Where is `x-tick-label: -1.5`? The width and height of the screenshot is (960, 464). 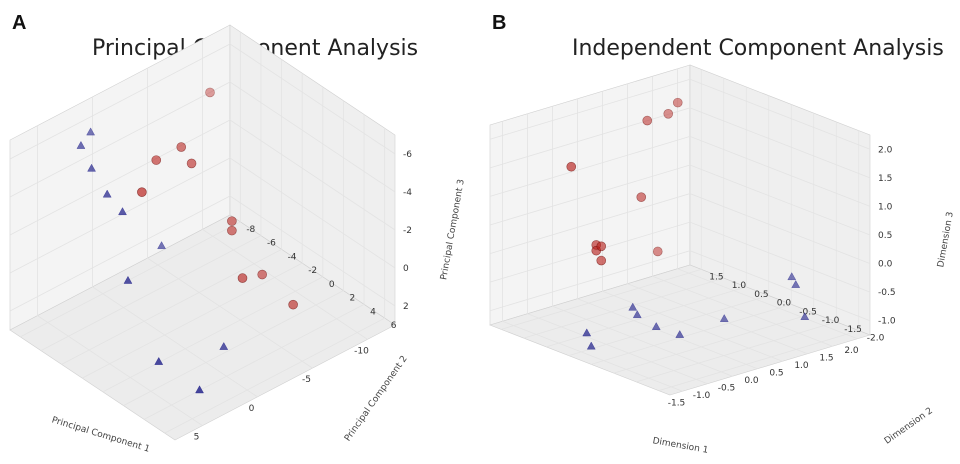 x-tick-label: -1.5 is located at coordinates (677, 403).